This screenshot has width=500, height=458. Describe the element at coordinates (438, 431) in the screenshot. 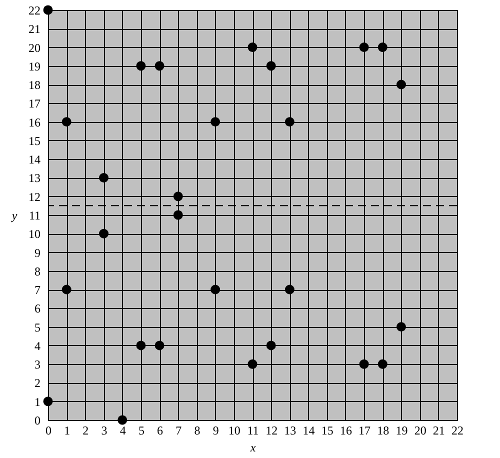

I see `x-tick-label: 21` at that location.